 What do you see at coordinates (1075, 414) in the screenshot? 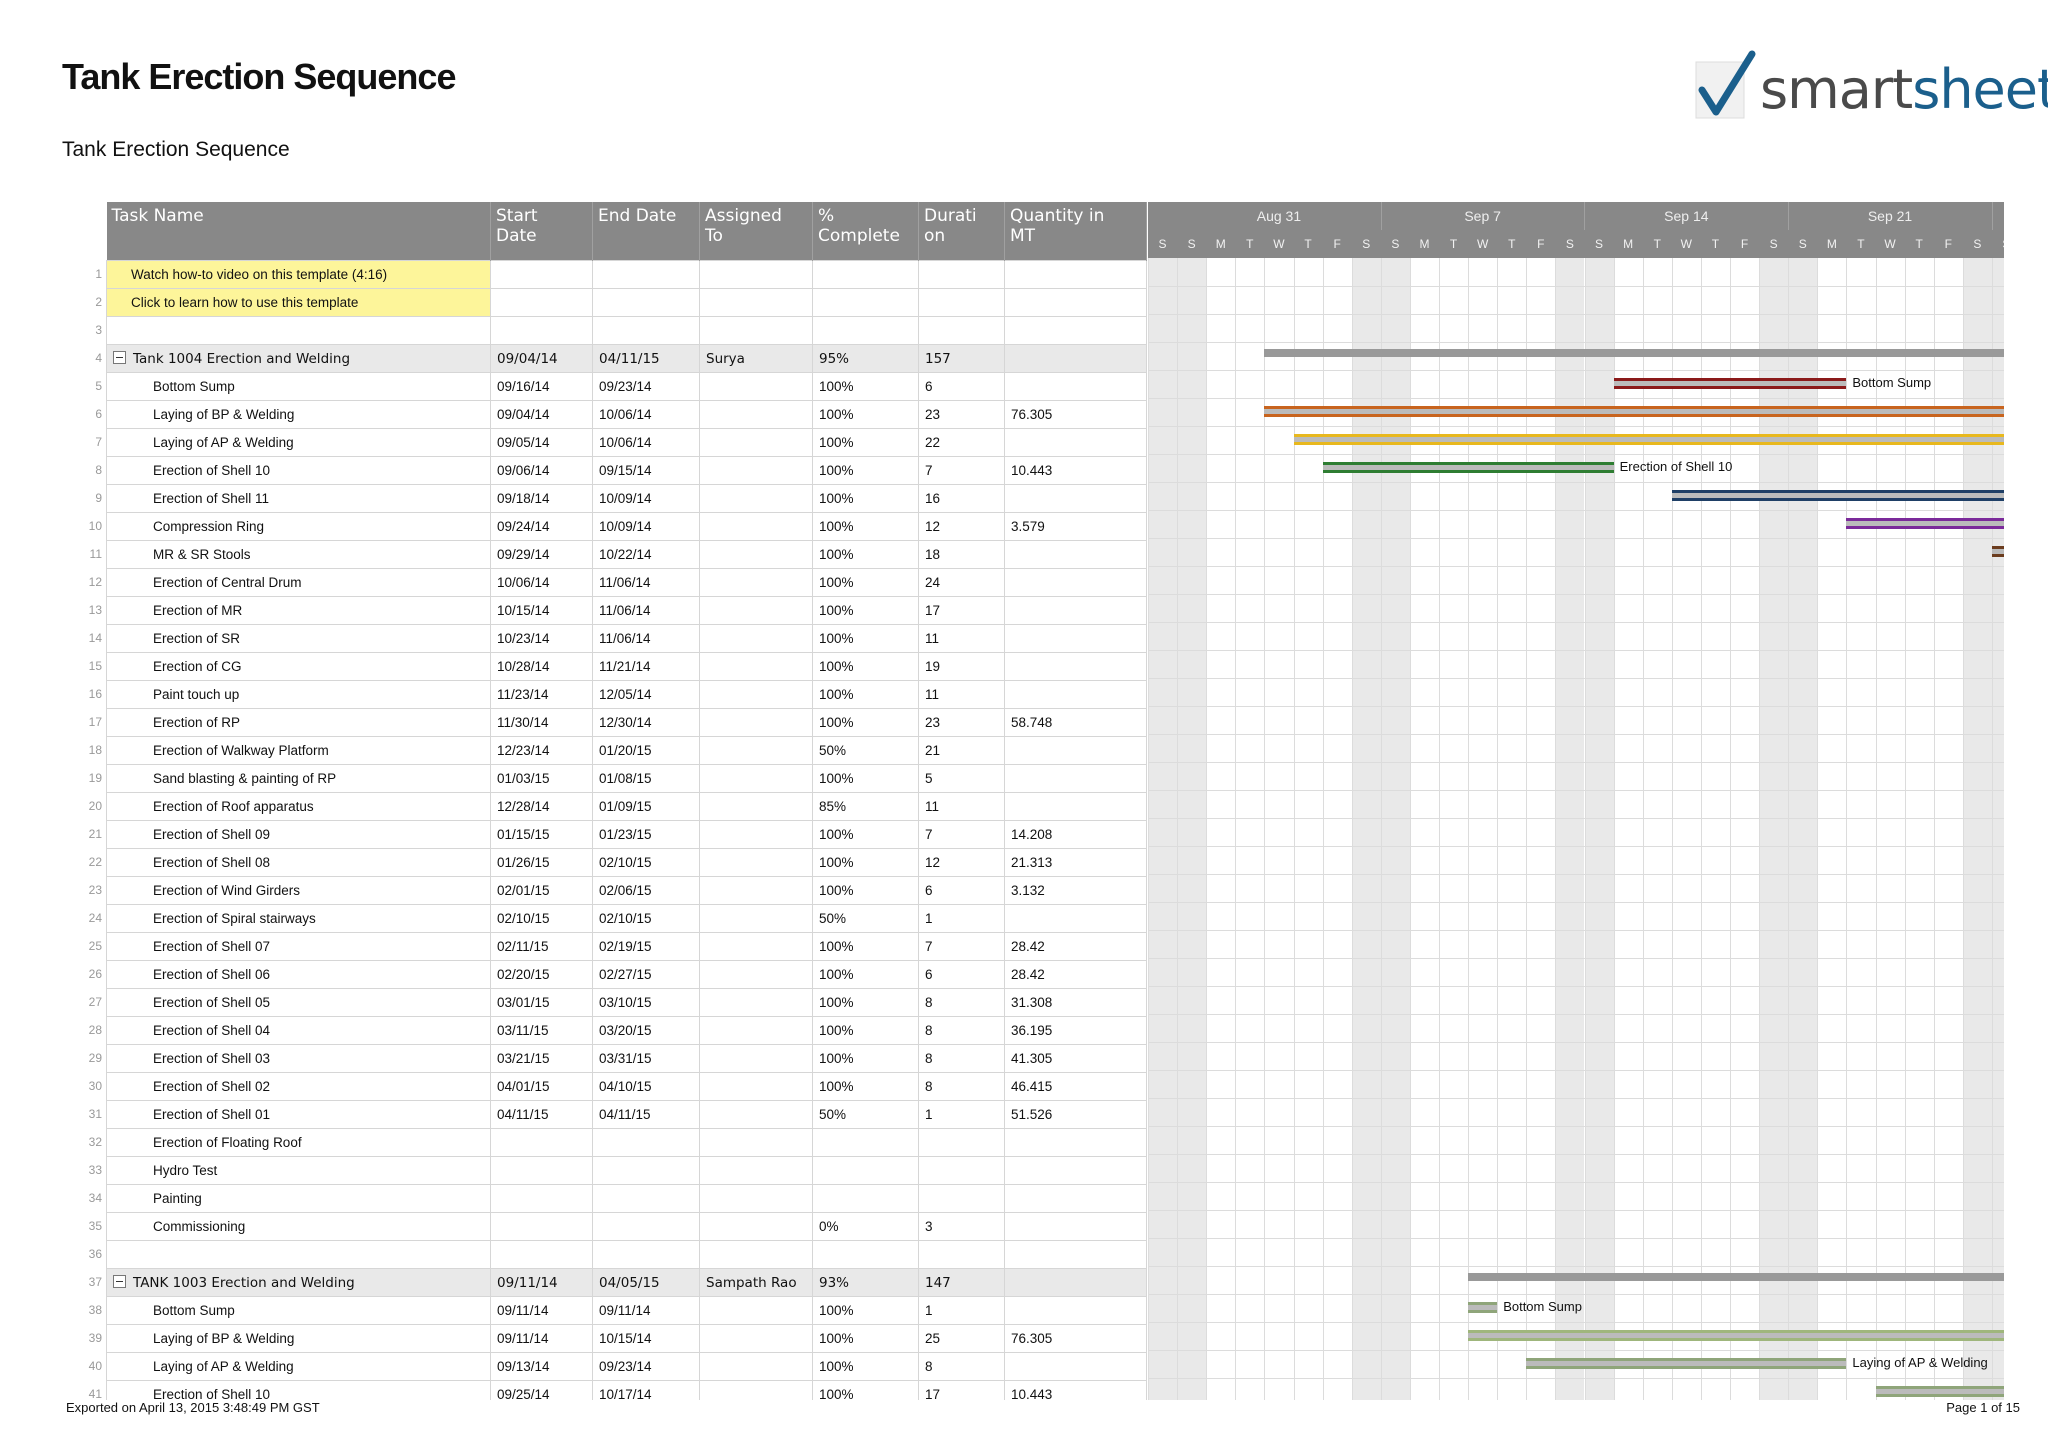
I see `qty-cell: 76.305` at bounding box center [1075, 414].